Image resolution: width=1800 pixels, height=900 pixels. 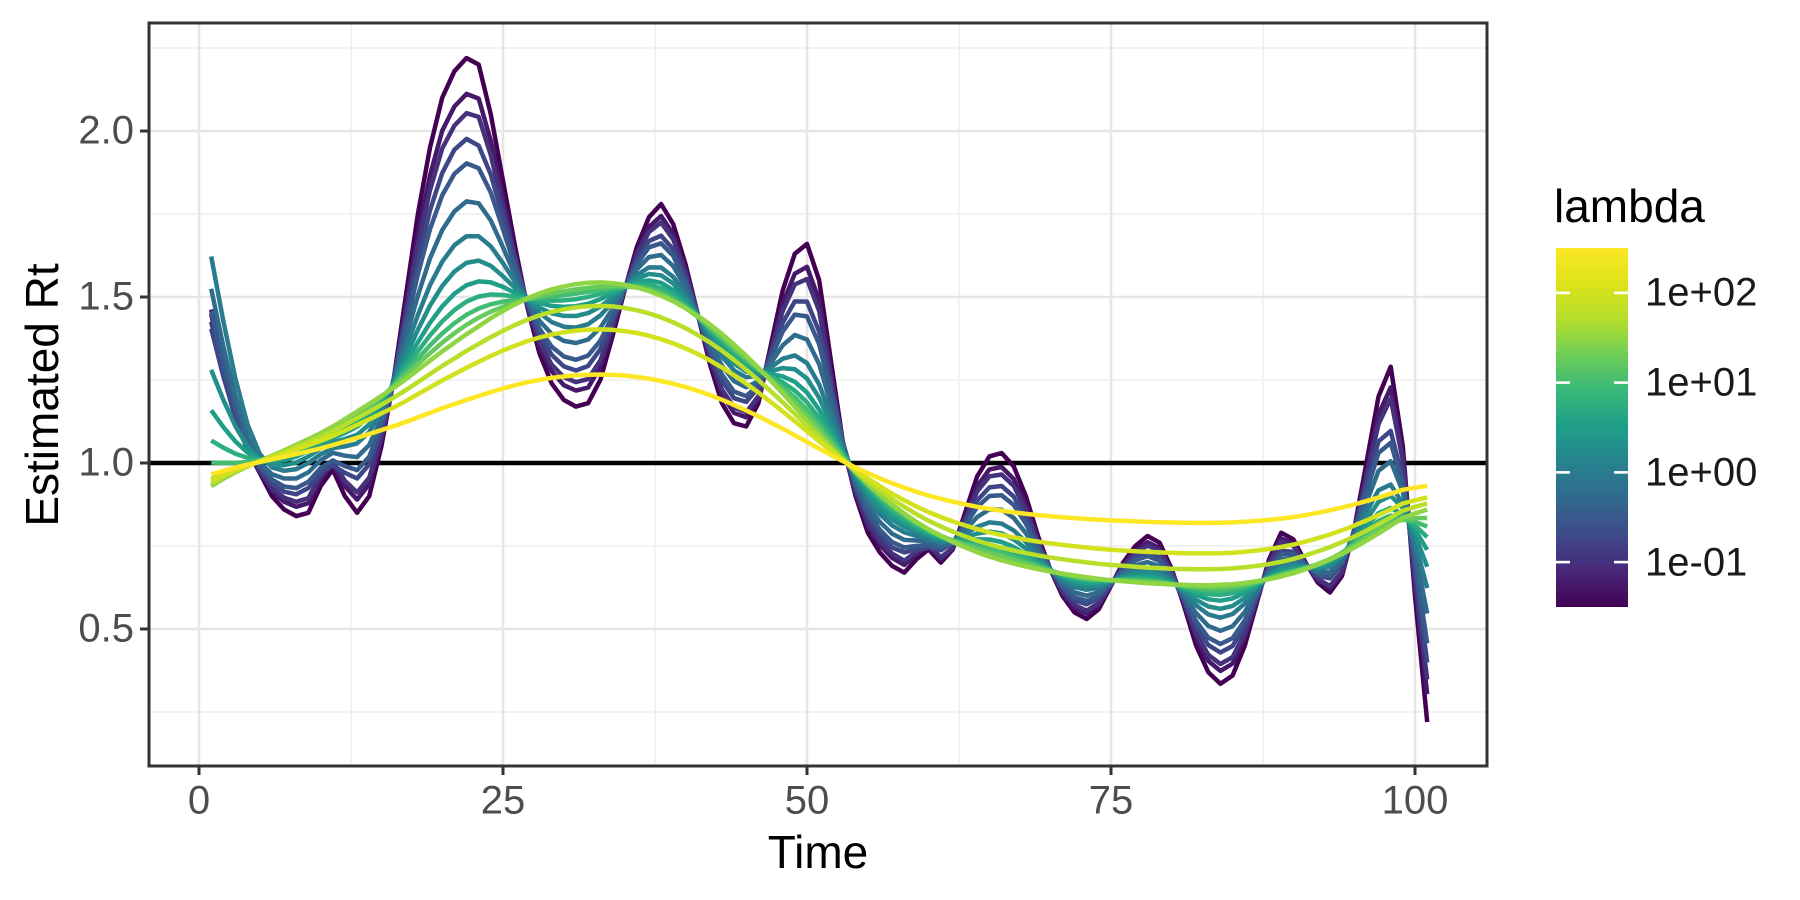 I want to click on legend-tick-label-1e+00: 1e+00, so click(x=1701, y=472).